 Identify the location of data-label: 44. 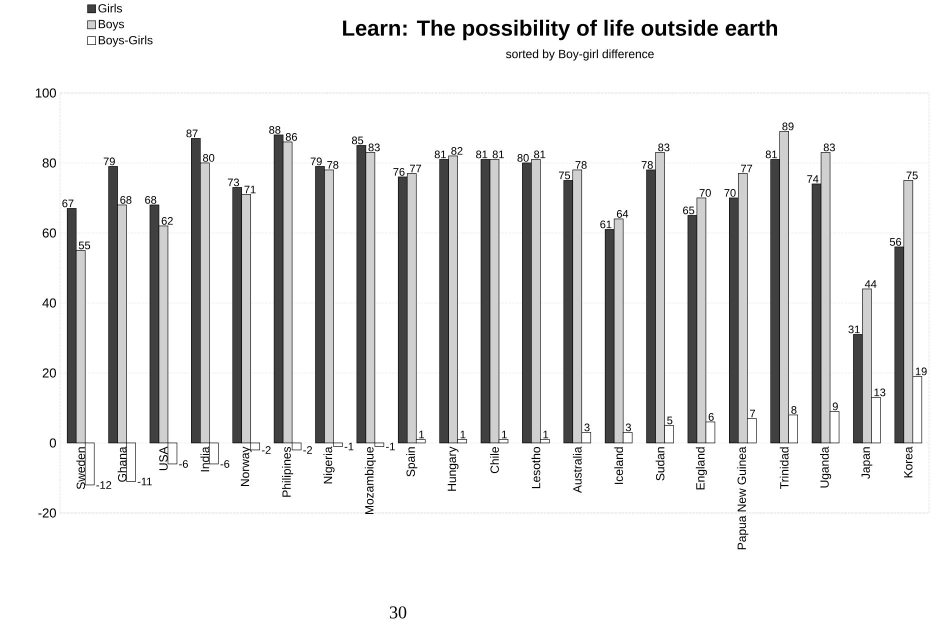
(870, 284).